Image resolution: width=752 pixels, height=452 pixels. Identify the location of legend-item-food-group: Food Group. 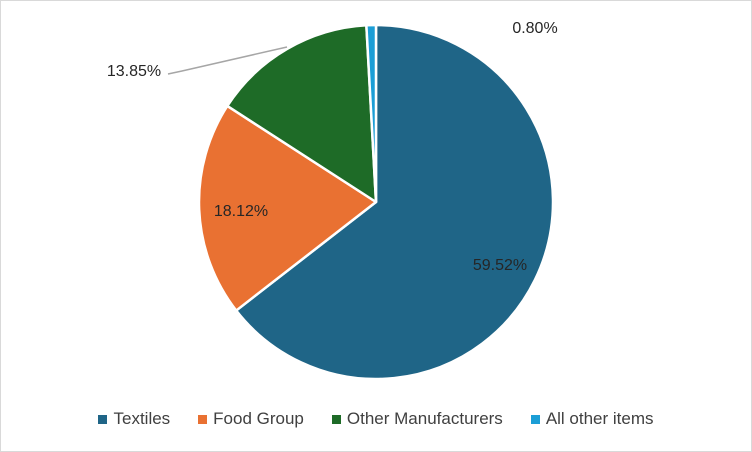
(251, 419).